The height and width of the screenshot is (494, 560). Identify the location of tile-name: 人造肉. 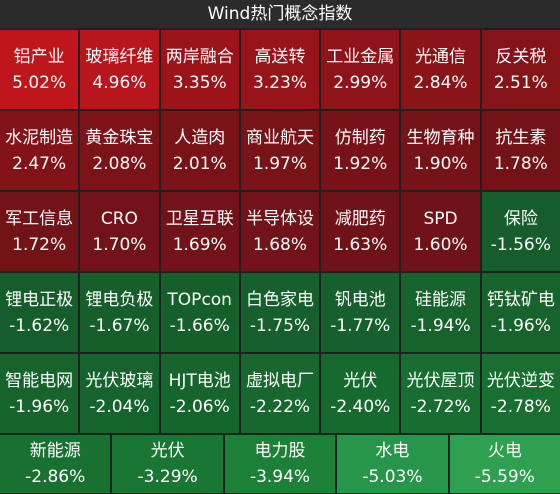
(200, 137).